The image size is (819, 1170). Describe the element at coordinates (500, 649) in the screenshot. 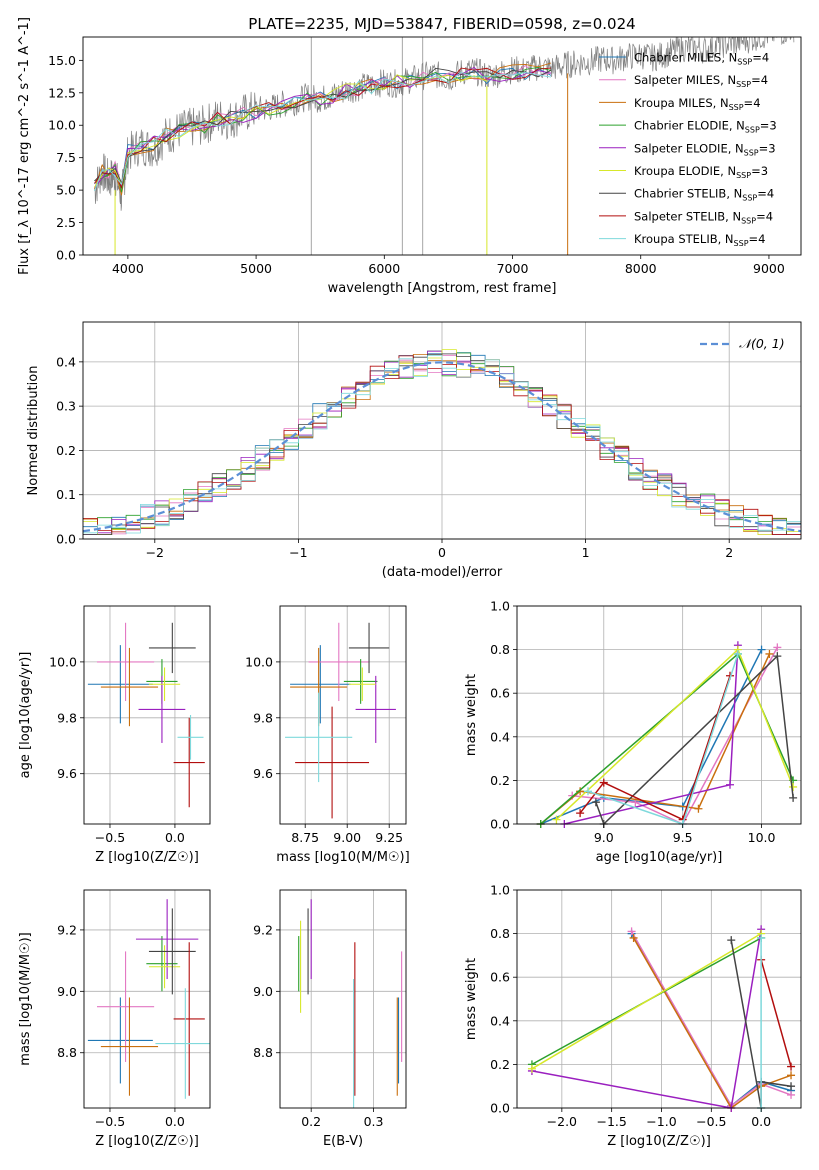

I see `mass-weight-vs-age-ytick-label: 0.8` at that location.